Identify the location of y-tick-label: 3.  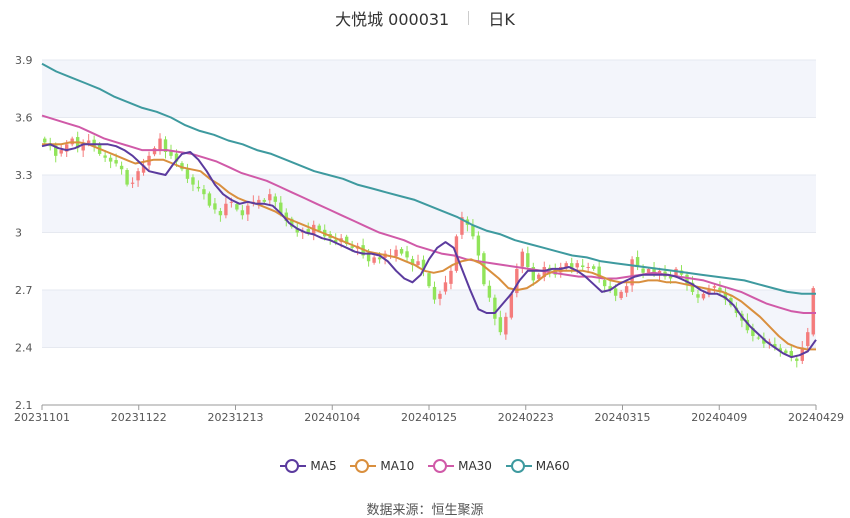
(18, 233).